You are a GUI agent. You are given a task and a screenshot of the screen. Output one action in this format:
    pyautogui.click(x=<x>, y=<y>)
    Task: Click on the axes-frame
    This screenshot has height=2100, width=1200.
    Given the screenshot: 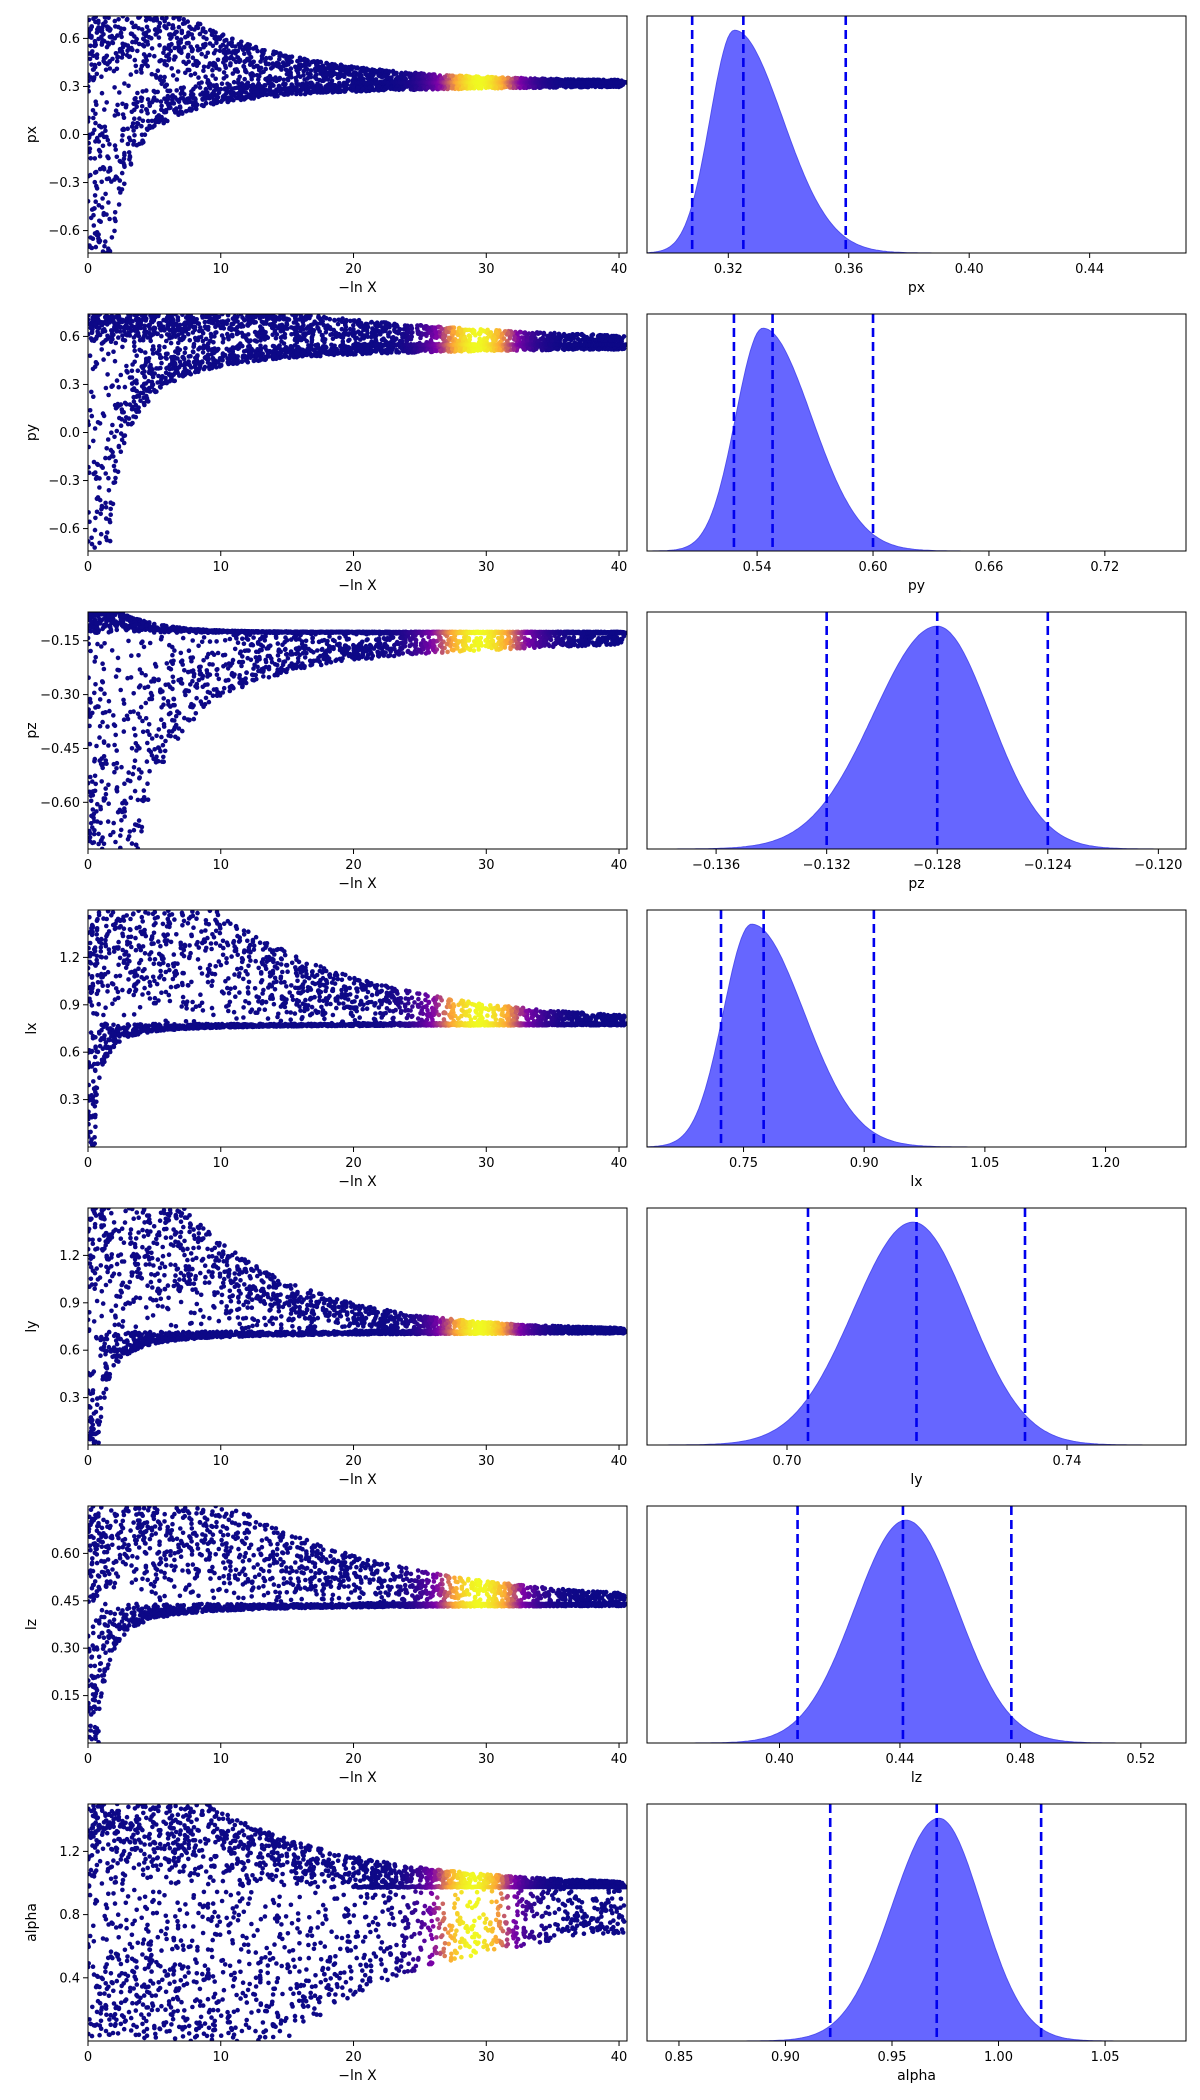 What is the action you would take?
    pyautogui.click(x=916, y=134)
    